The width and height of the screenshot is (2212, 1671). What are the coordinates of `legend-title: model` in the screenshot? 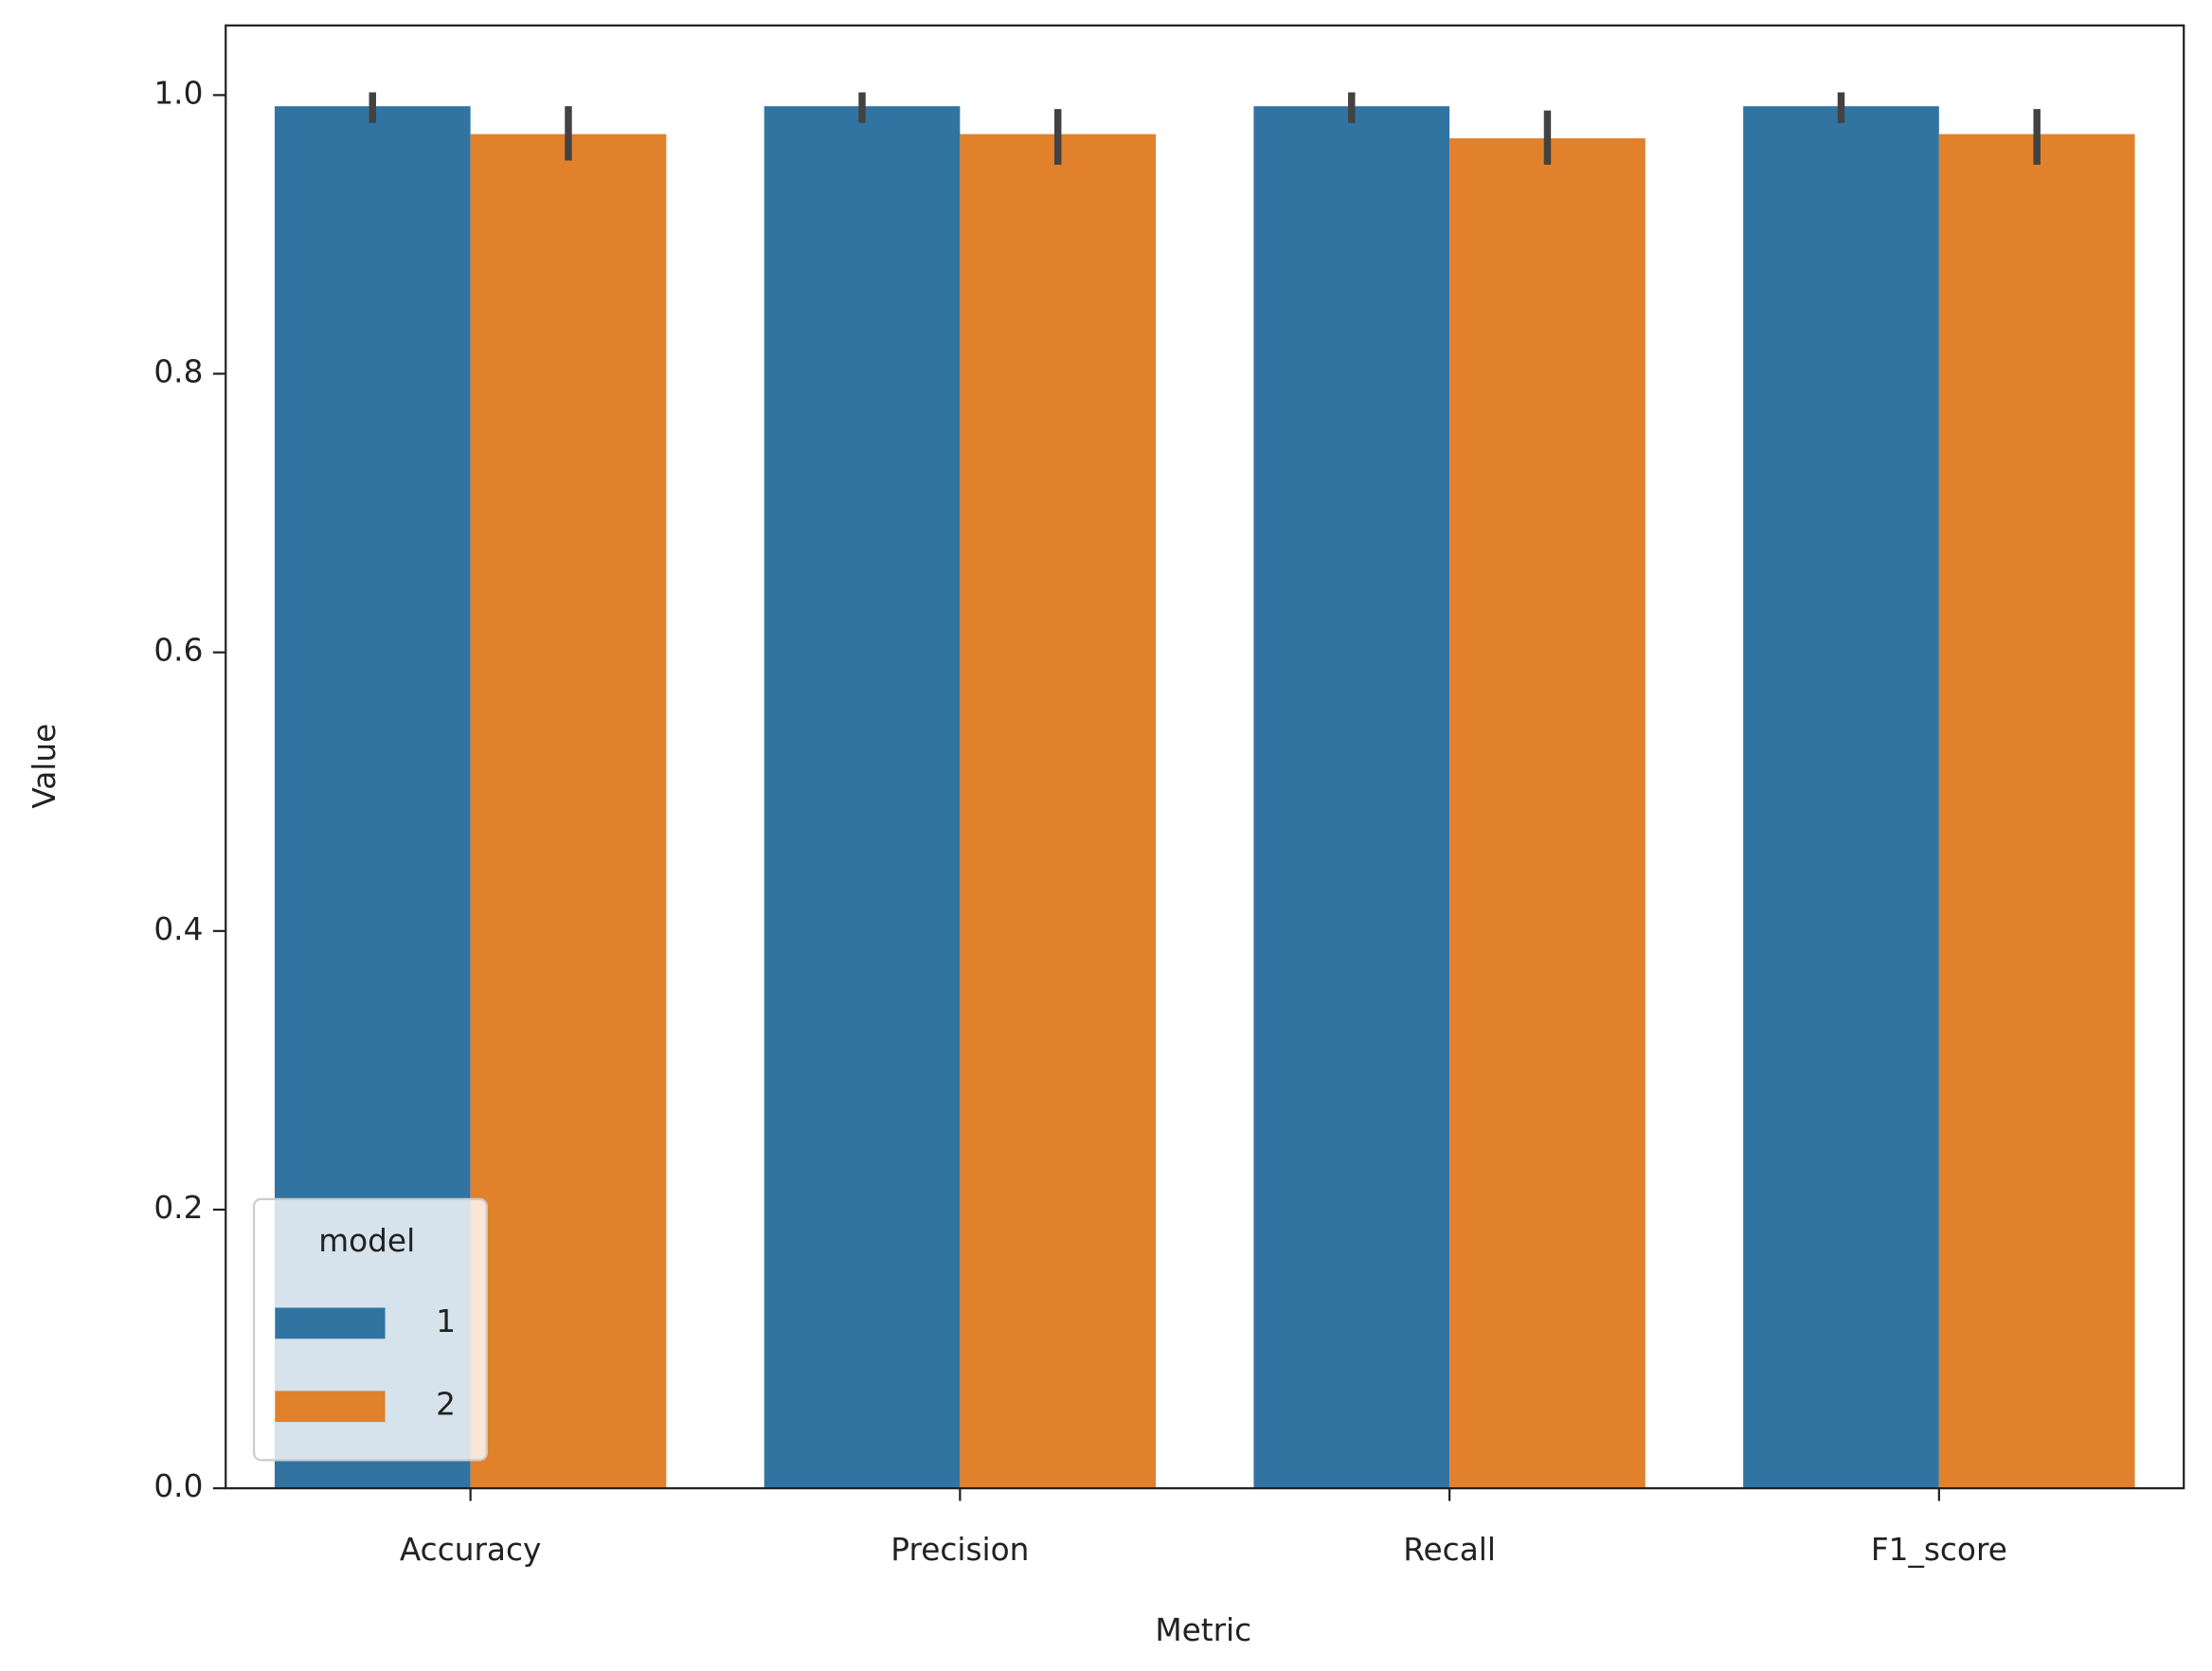 It's located at (367, 1241).